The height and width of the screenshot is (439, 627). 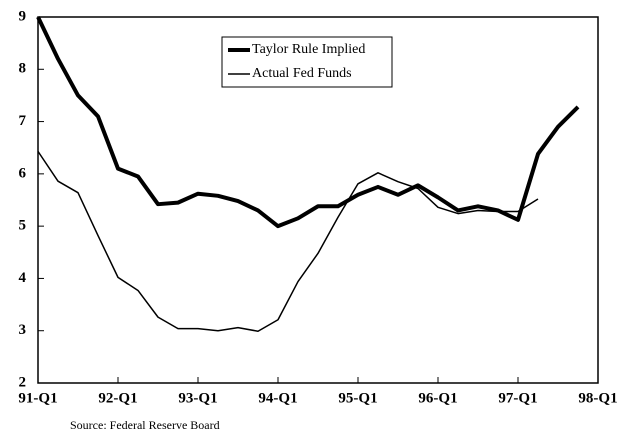 What do you see at coordinates (302, 73) in the screenshot?
I see `legend-label: Actual Fed Funds` at bounding box center [302, 73].